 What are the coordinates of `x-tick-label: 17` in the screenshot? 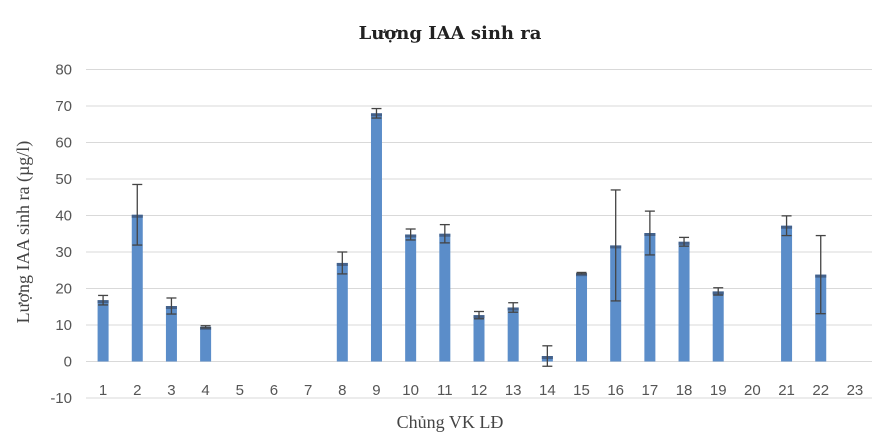 It's located at (650, 390).